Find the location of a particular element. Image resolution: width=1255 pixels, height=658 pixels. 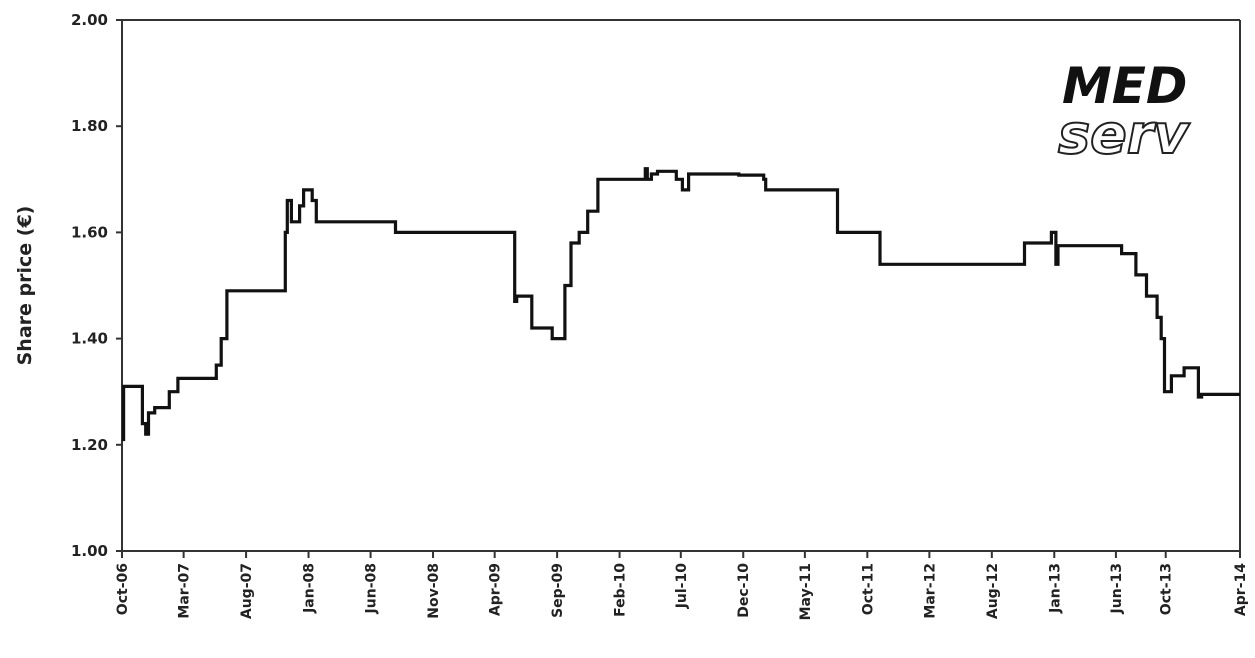

x-tick-label: Jun-13 is located at coordinates (1117, 588).